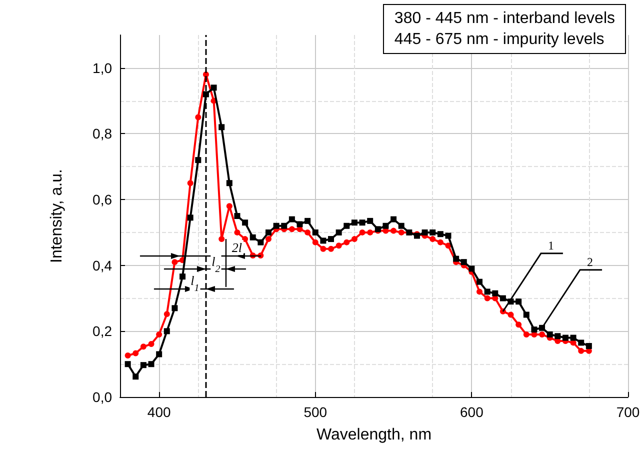 The width and height of the screenshot is (644, 459). Describe the element at coordinates (102, 397) in the screenshot. I see `y-tick-label: 0,0` at that location.